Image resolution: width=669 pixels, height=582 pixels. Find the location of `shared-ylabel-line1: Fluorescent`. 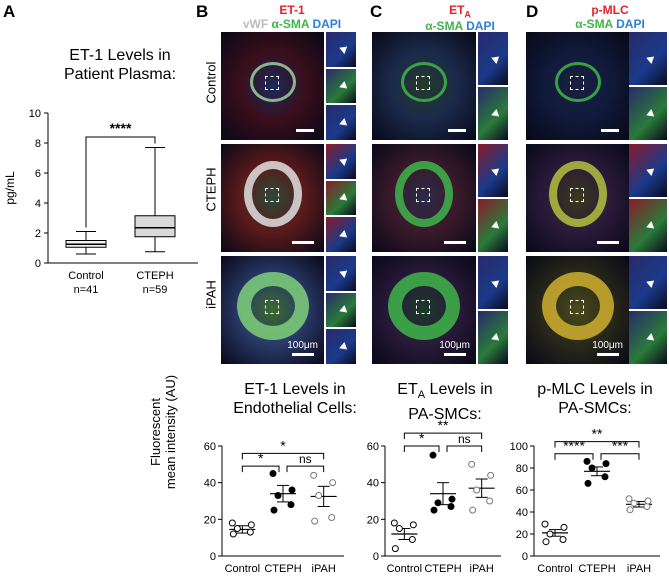

shared-ylabel-line1: Fluorescent is located at coordinates (155, 432).